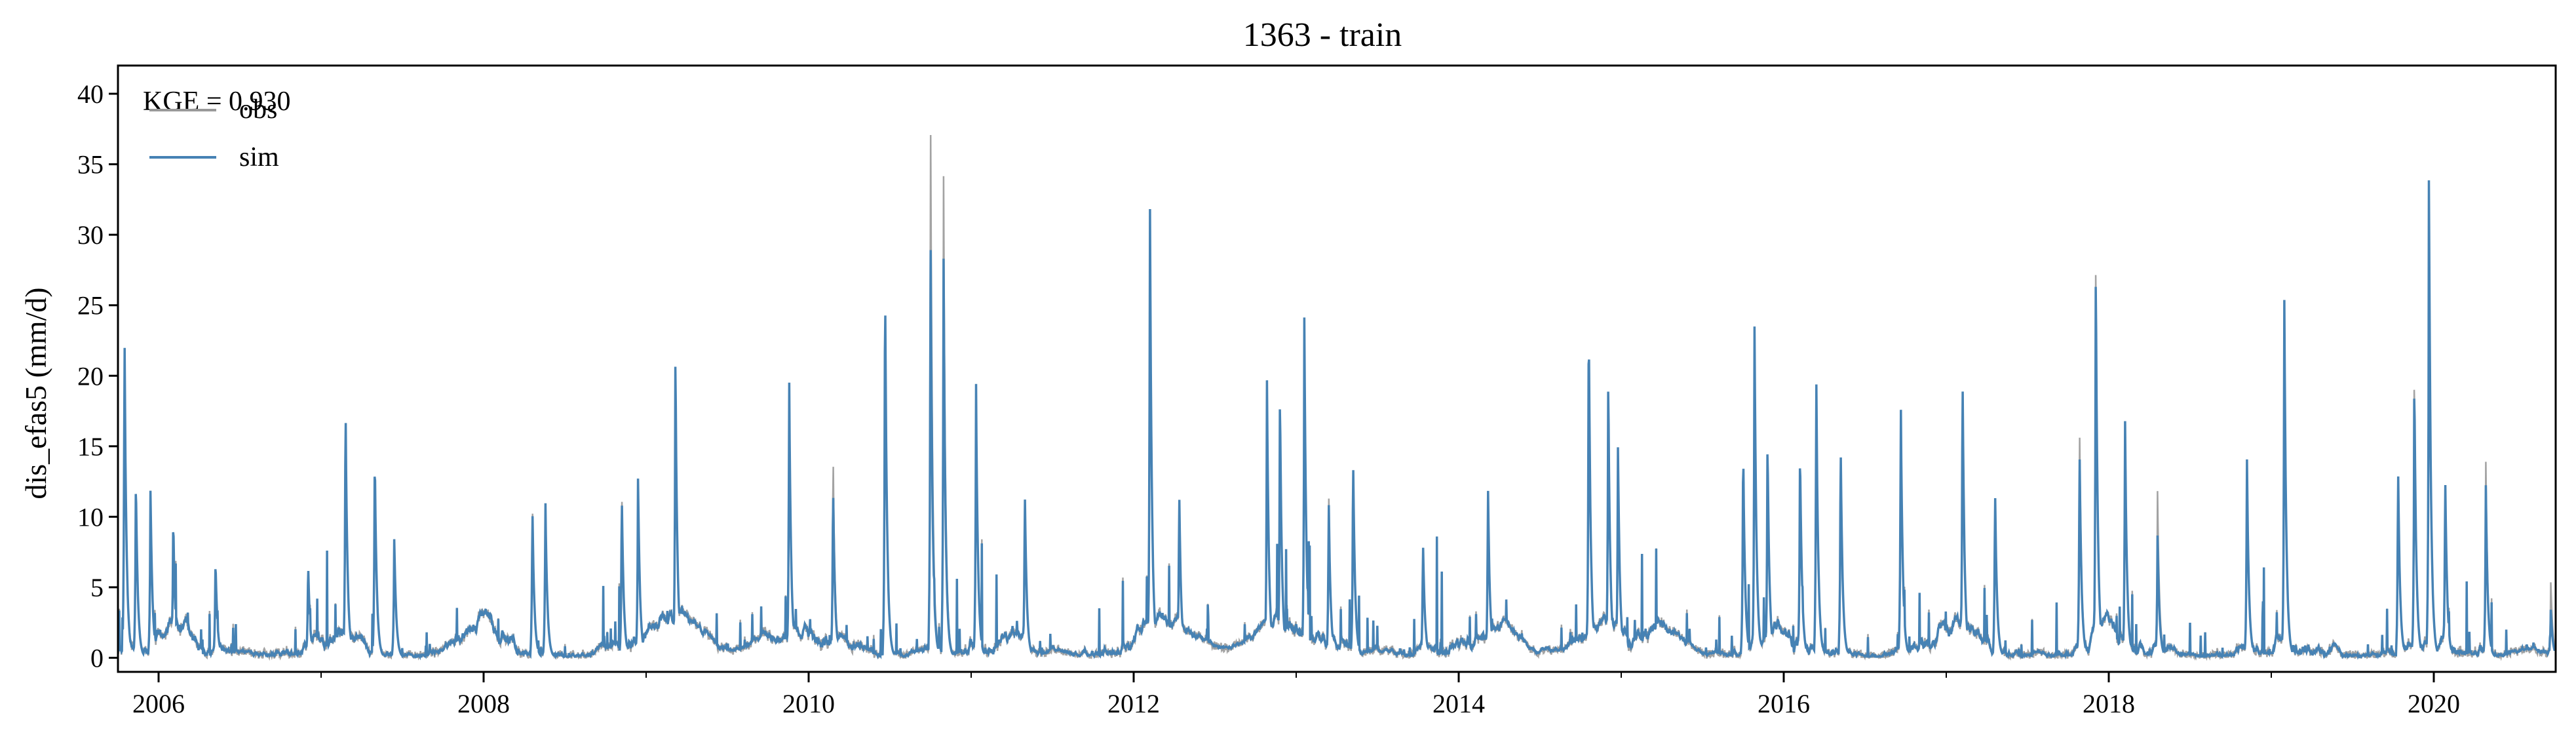 This screenshot has width=2576, height=742. What do you see at coordinates (90, 165) in the screenshot?
I see `y-tick-label: 35` at bounding box center [90, 165].